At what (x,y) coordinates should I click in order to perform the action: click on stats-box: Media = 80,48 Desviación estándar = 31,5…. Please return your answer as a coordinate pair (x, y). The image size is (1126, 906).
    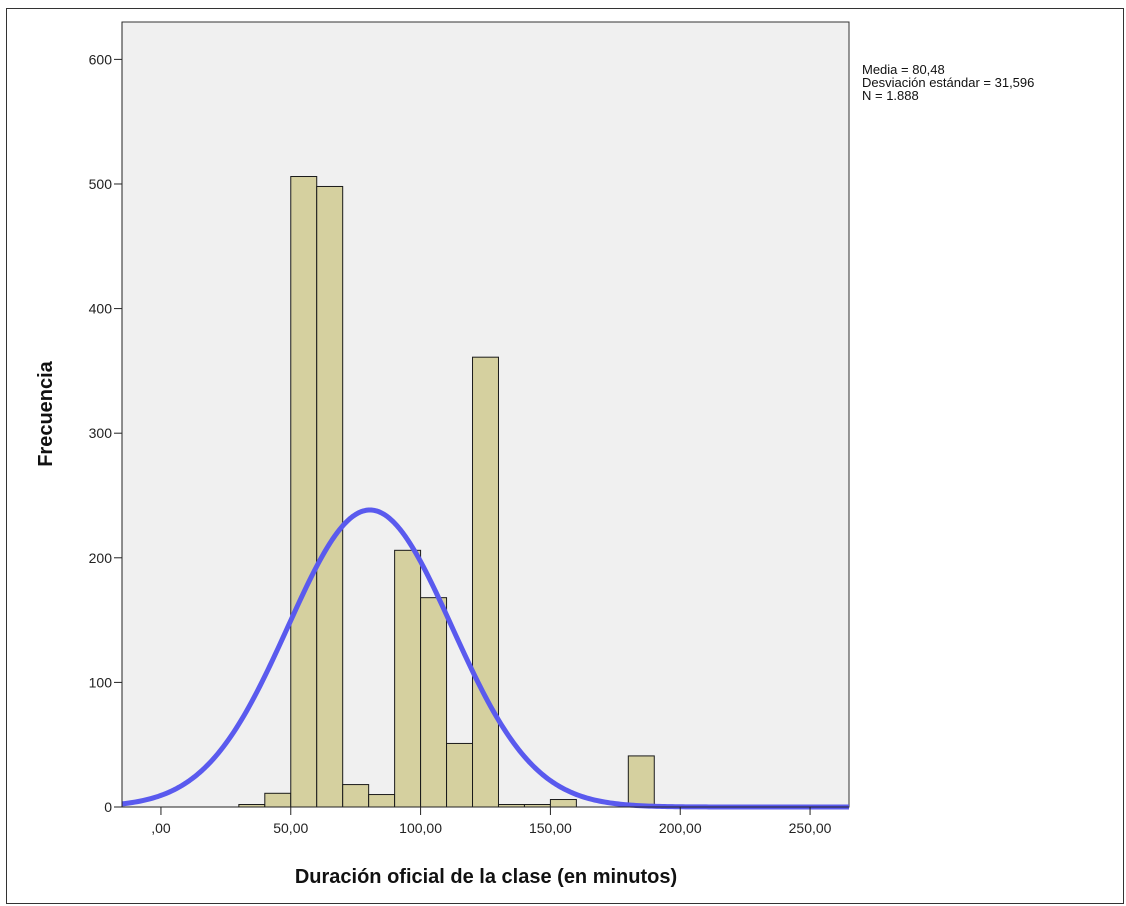
    Looking at the image, I should click on (948, 82).